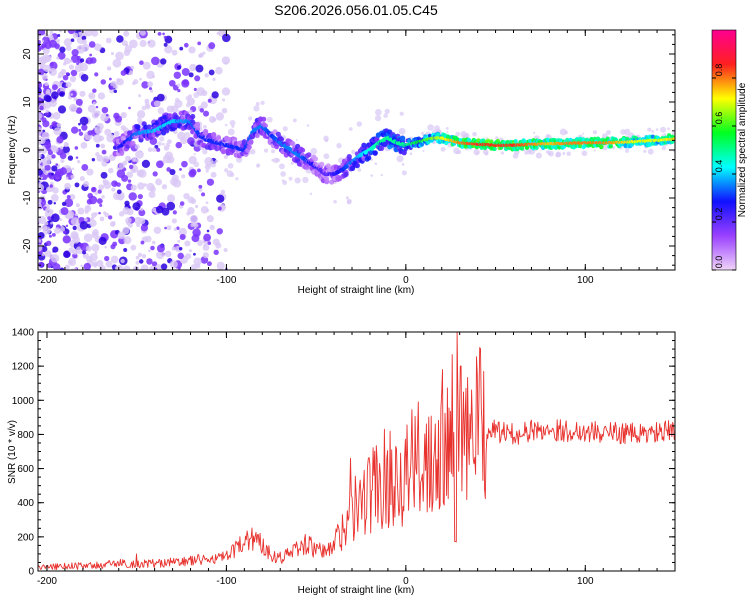  Describe the element at coordinates (719, 166) in the screenshot. I see `colorbar-tick-label: 0.4` at that location.